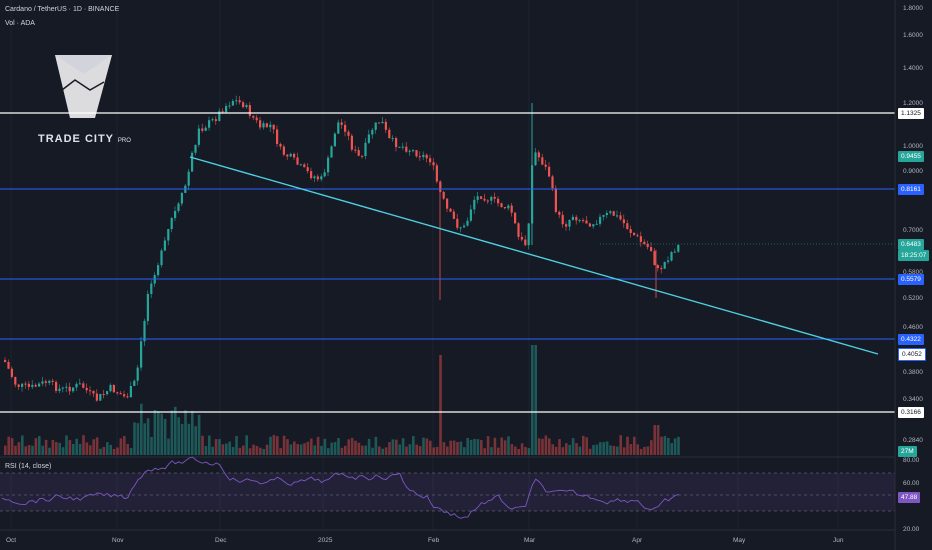 This screenshot has width=932, height=550. I want to click on price-axis-label: 0.3800, so click(913, 372).